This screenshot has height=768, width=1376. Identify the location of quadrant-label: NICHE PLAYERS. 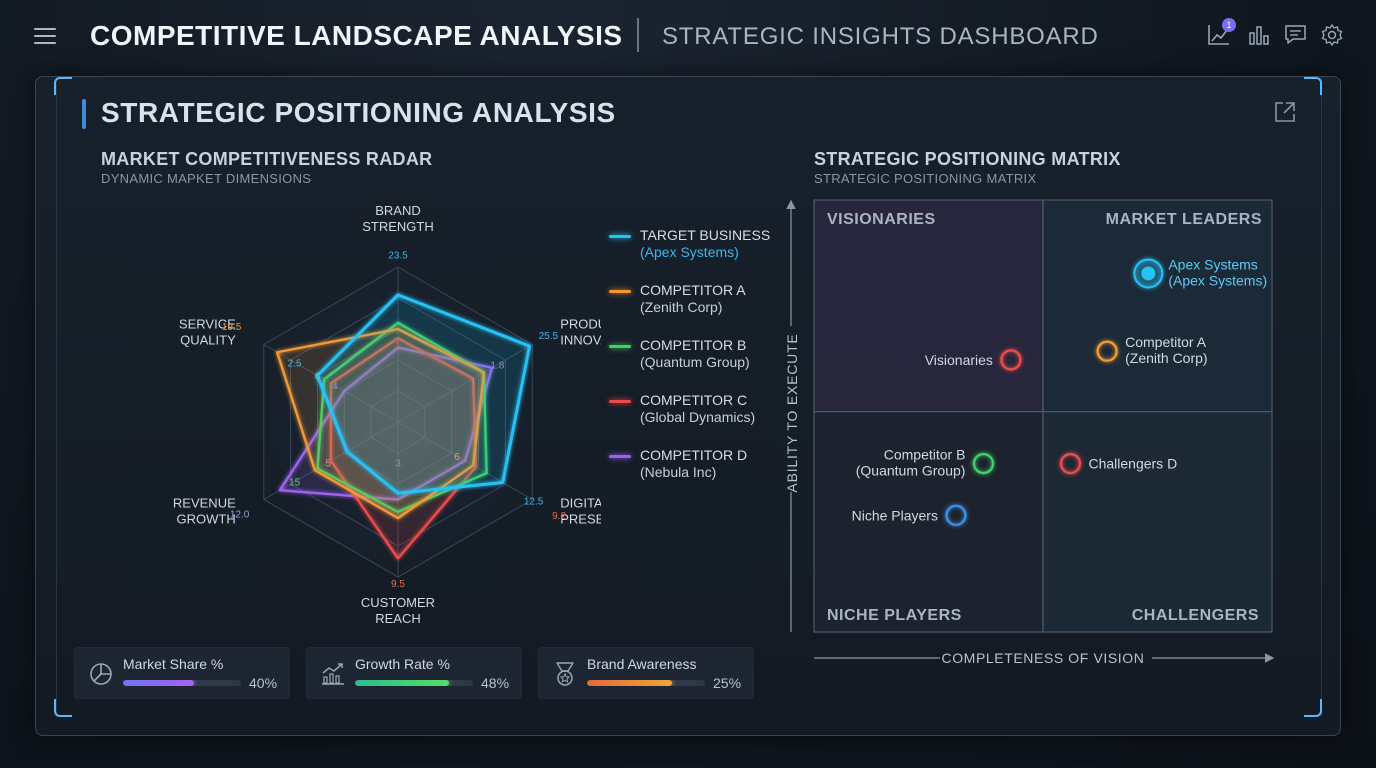
(894, 615).